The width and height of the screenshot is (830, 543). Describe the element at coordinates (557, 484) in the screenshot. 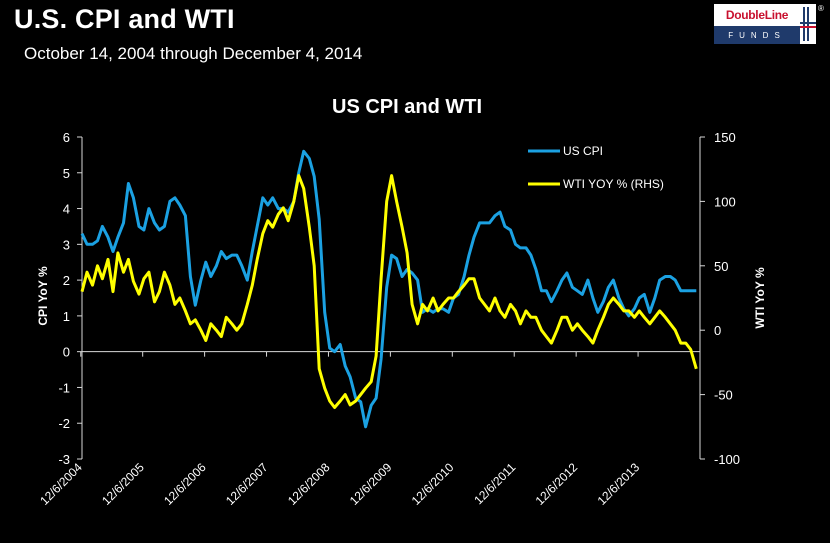

I see `x-tick-label: 12/6/2012` at that location.